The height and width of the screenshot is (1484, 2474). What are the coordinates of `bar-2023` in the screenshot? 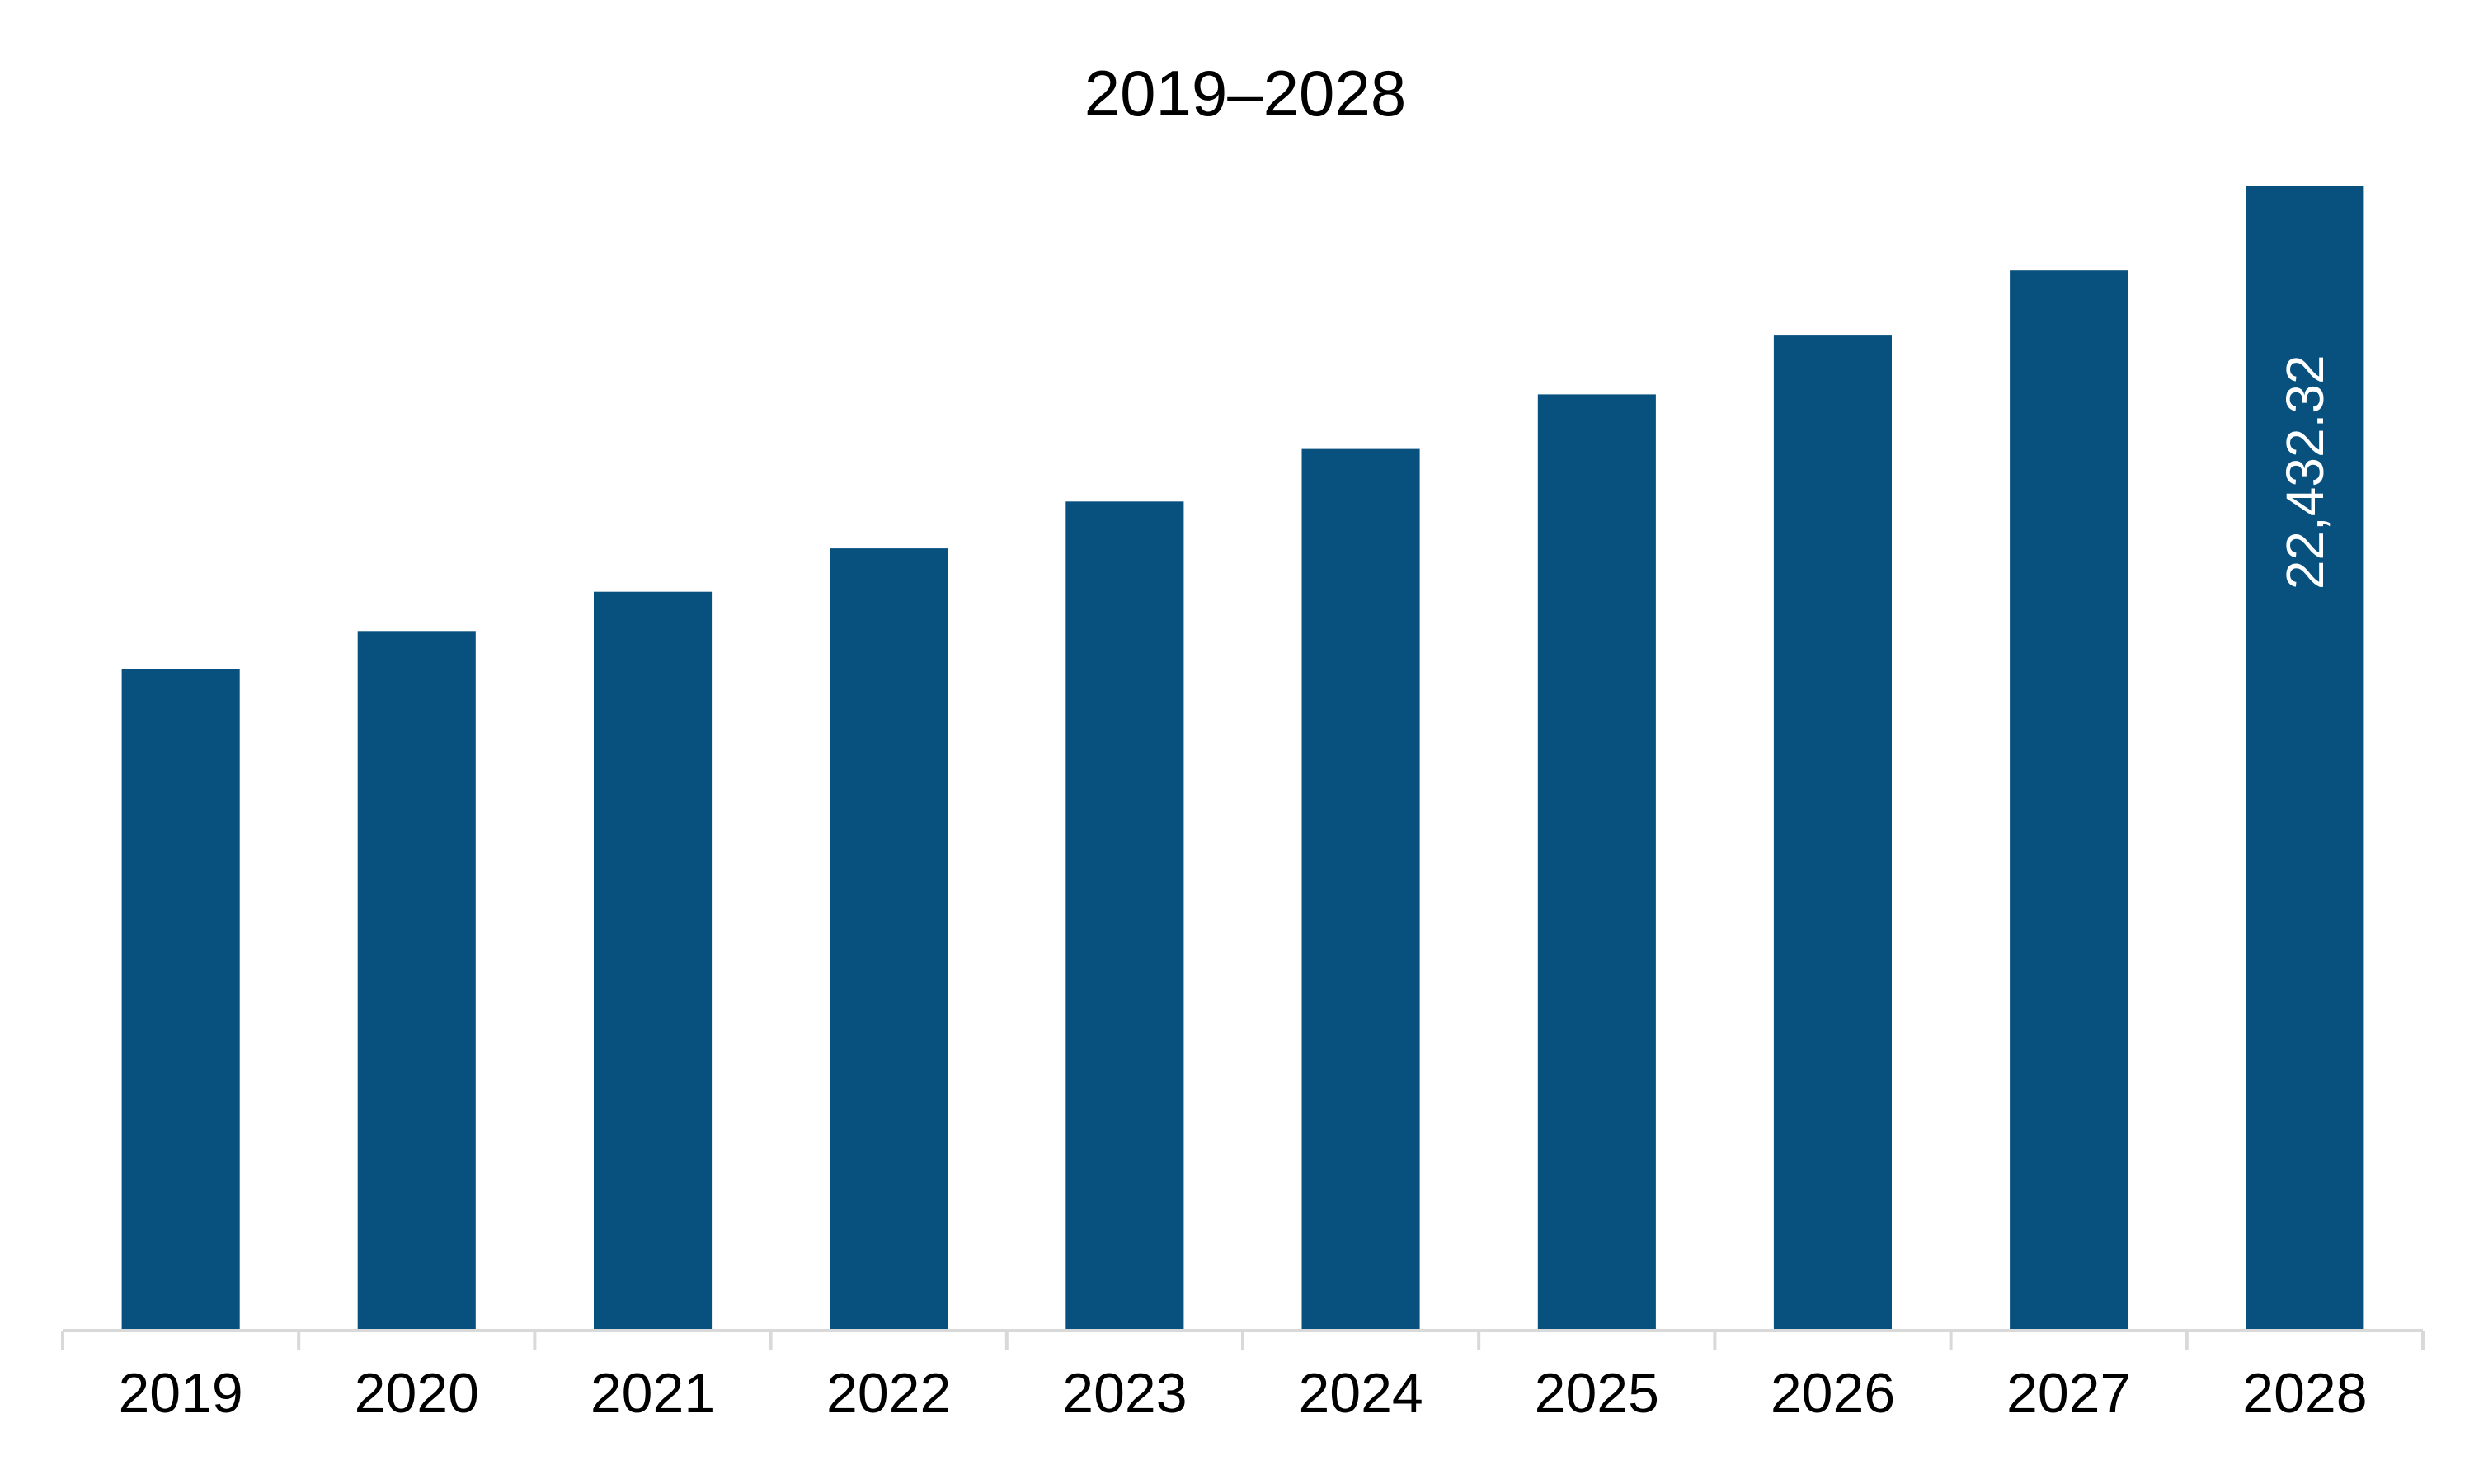 It's located at (1124, 915).